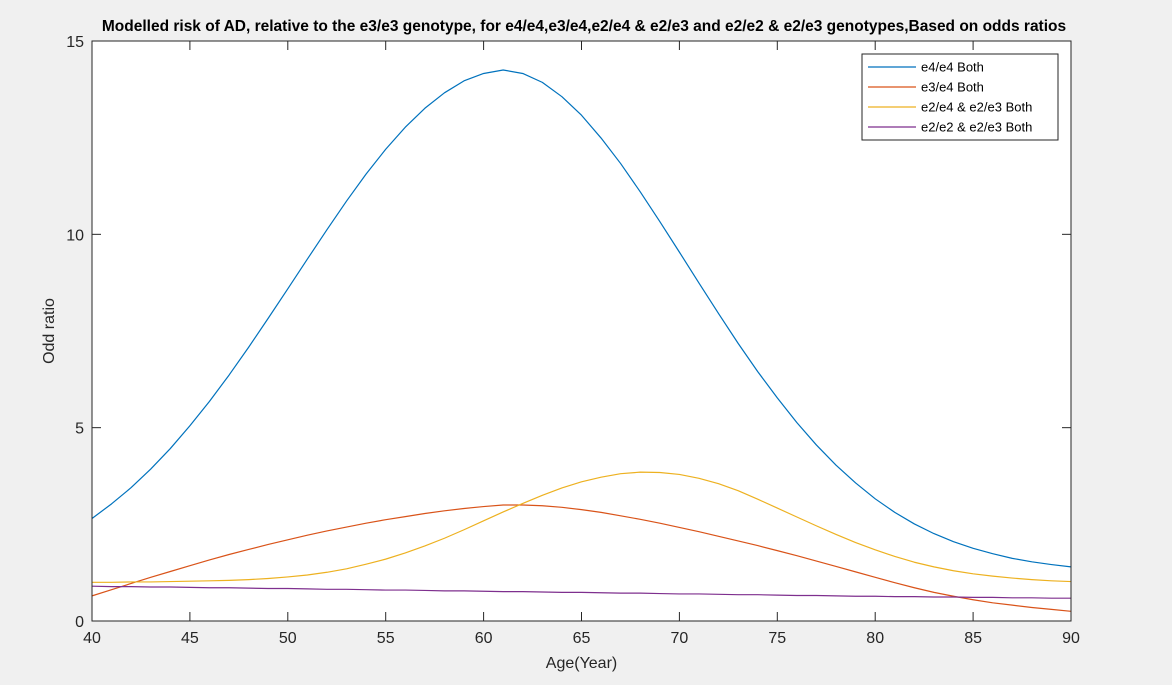 This screenshot has width=1172, height=685. I want to click on y-tick-label: 5, so click(79, 429).